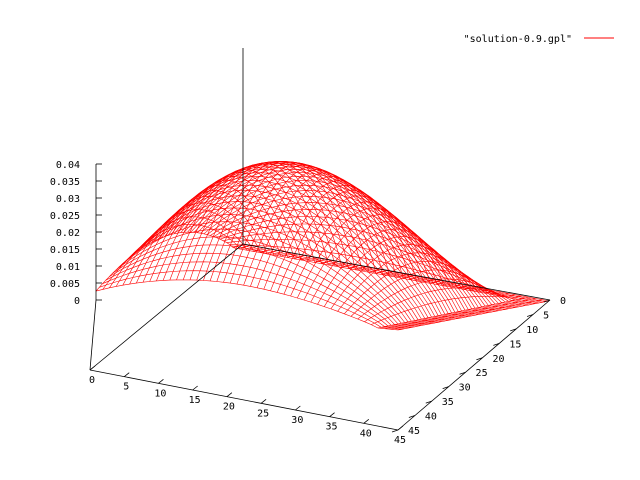 This screenshot has height=480, width=640. What do you see at coordinates (65, 216) in the screenshot?
I see `z-tick-label-0.025: 0.025` at bounding box center [65, 216].